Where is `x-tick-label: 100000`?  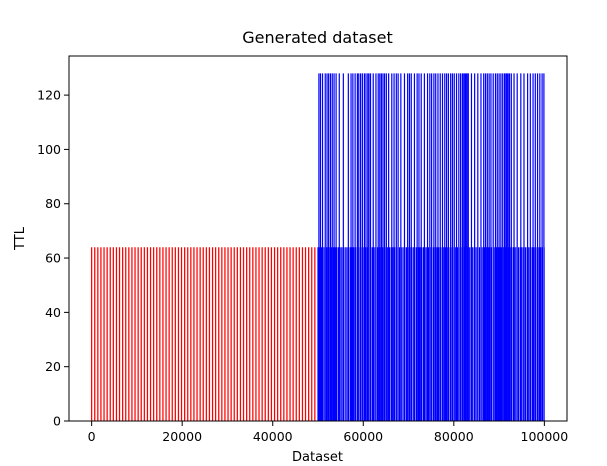
x-tick-label: 100000 is located at coordinates (545, 436).